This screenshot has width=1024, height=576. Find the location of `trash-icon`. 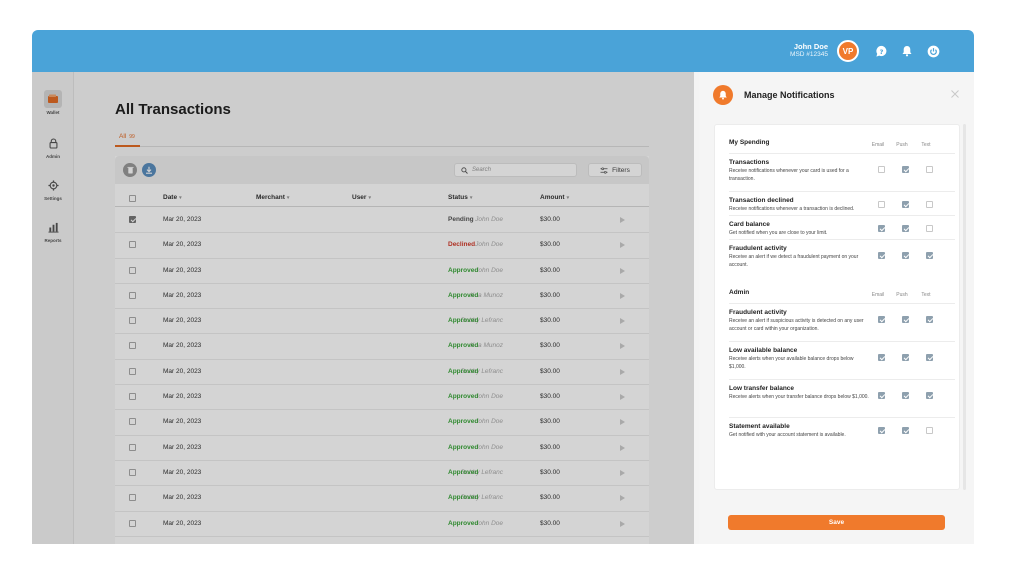

trash-icon is located at coordinates (130, 170).